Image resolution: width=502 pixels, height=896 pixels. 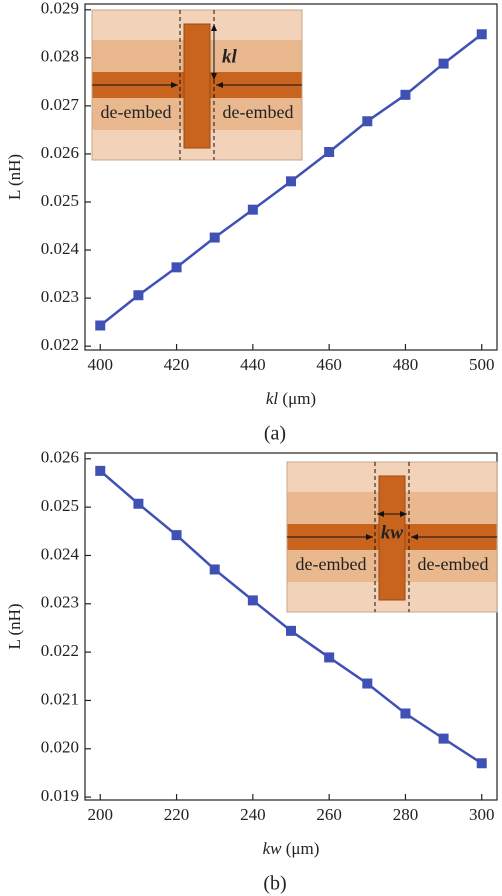 I want to click on y-tick-label: 0.019, so click(x=60, y=795).